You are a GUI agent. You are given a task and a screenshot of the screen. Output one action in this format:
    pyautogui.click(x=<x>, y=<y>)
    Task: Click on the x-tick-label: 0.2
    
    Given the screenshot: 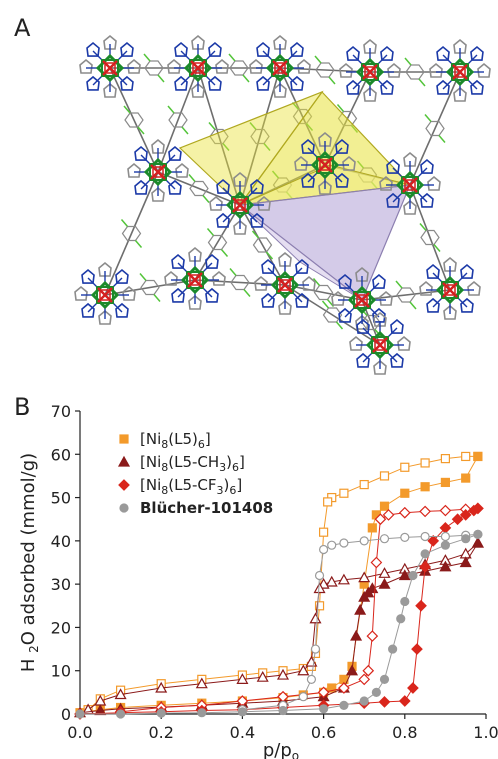 What is the action you would take?
    pyautogui.click(x=160, y=732)
    